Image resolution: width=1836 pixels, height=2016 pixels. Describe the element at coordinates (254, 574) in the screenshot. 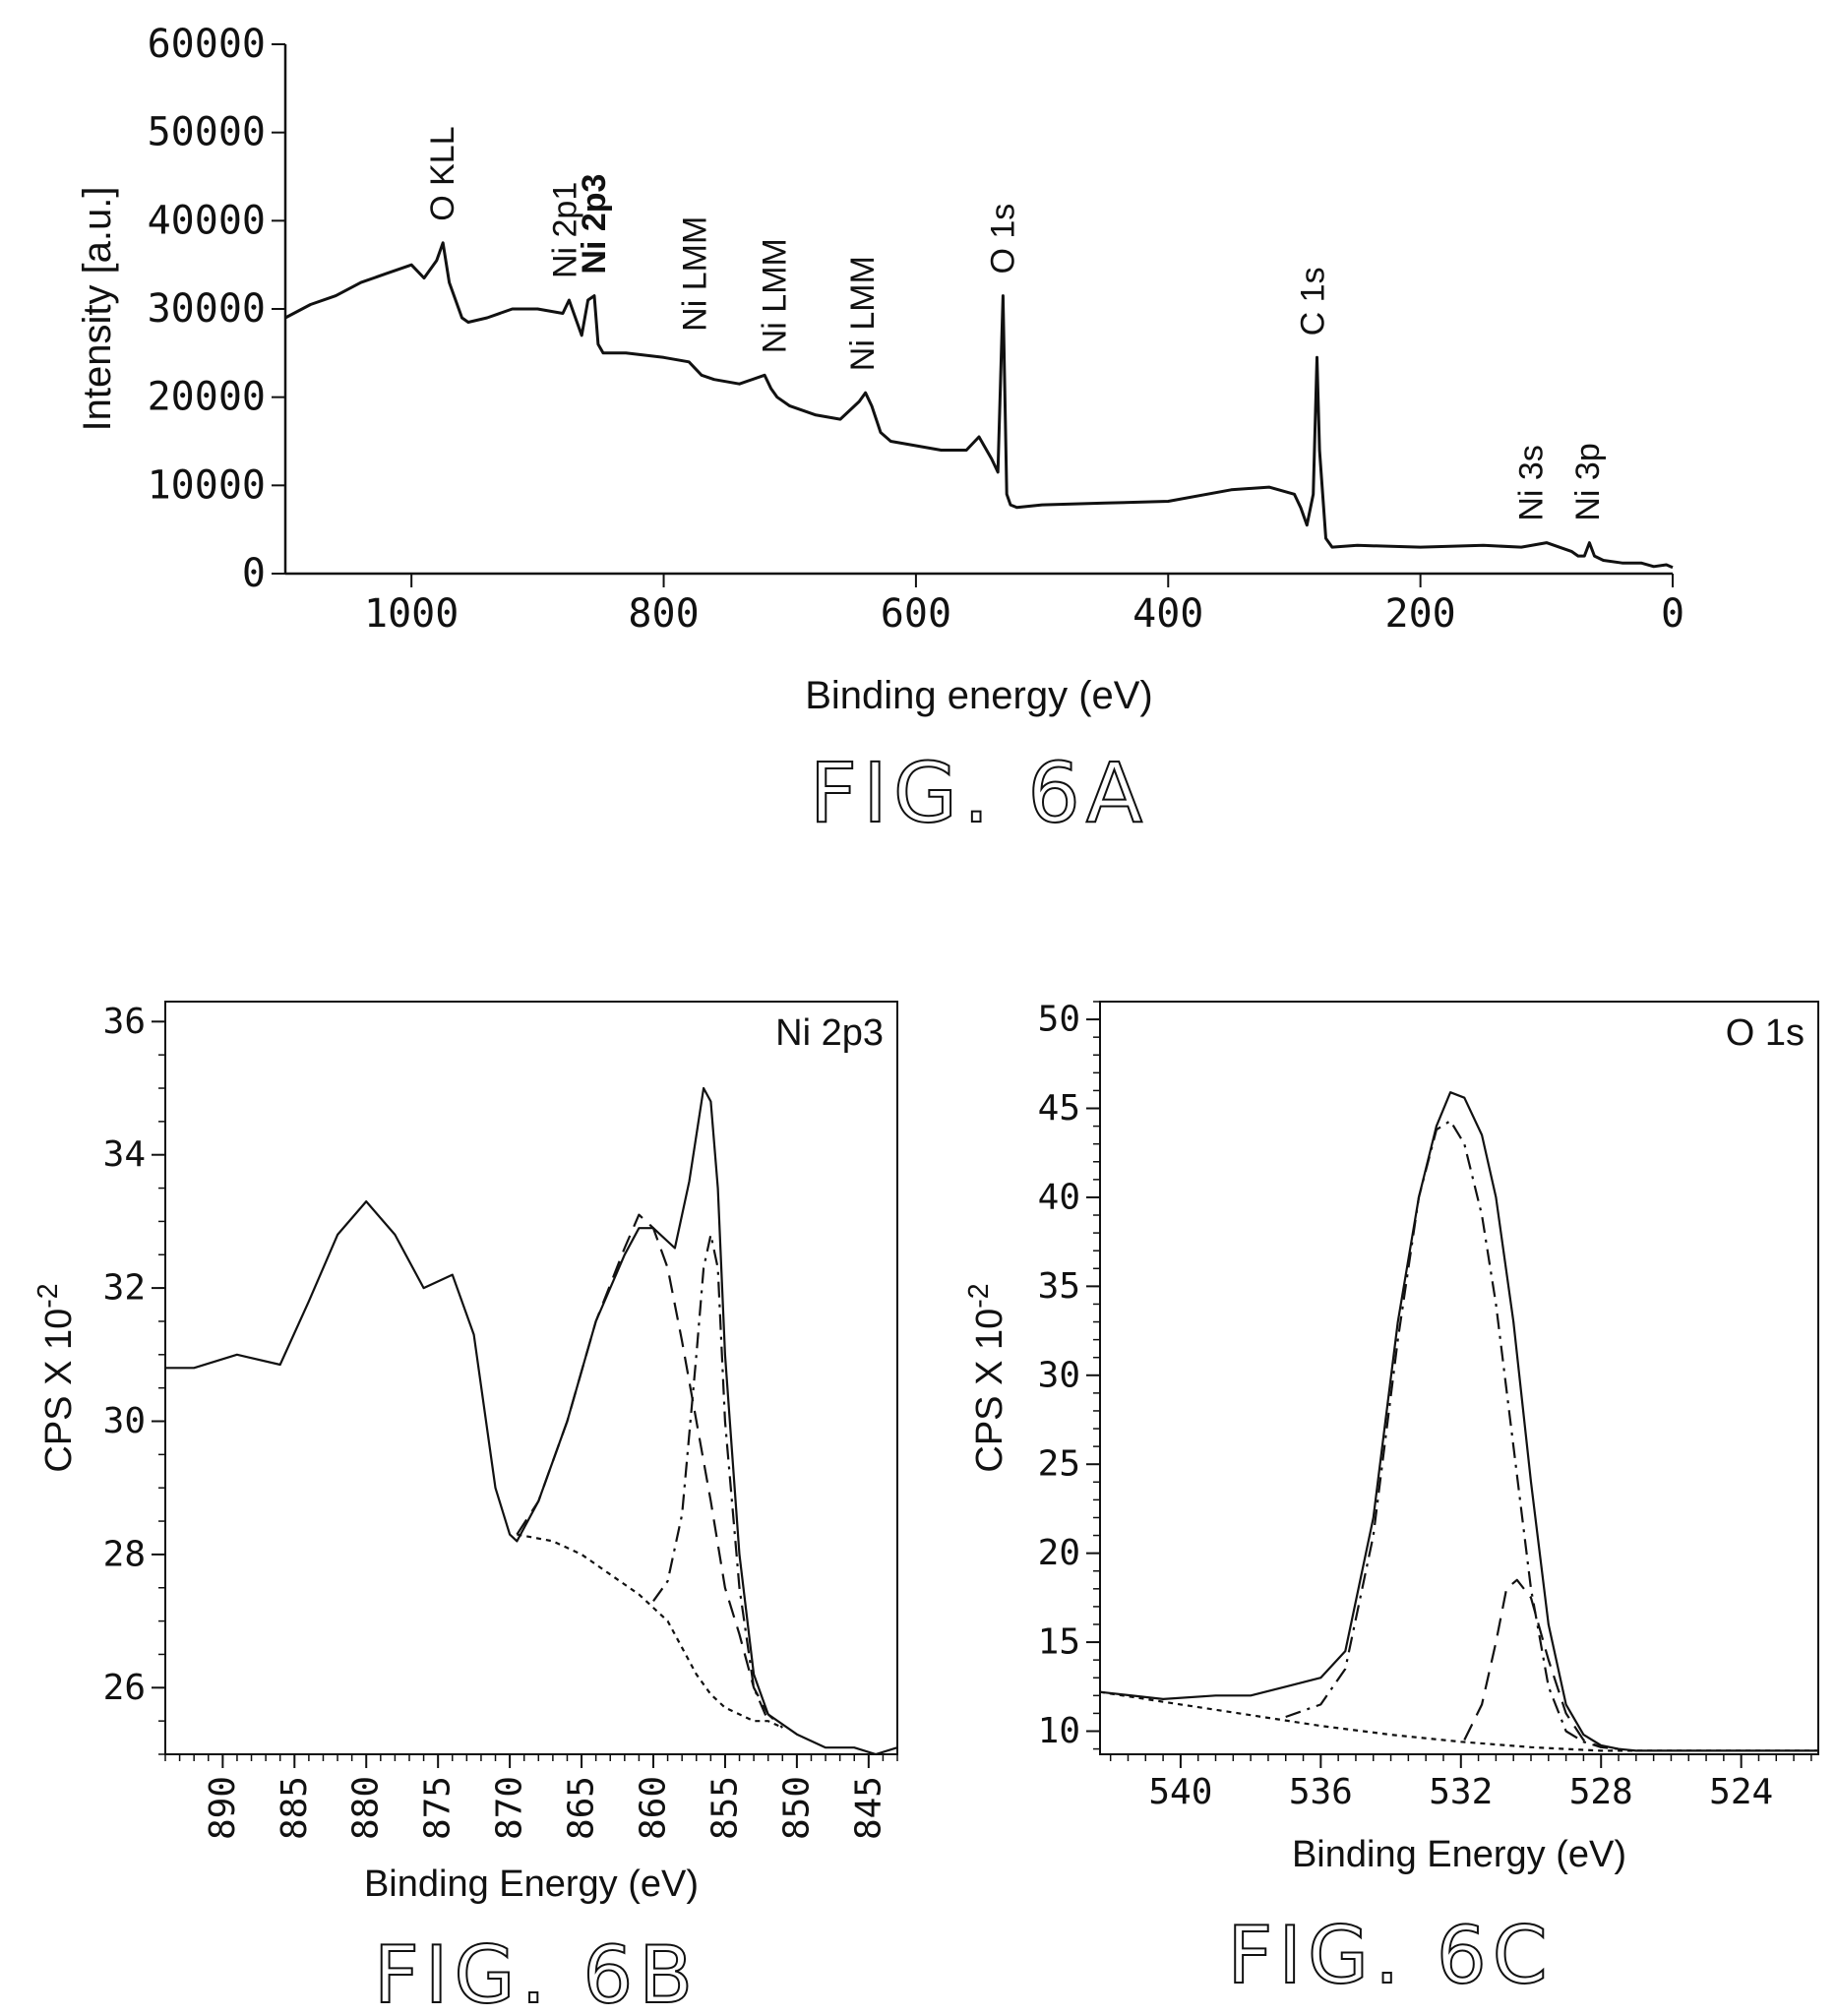

I see `y-tick-label: 0` at that location.